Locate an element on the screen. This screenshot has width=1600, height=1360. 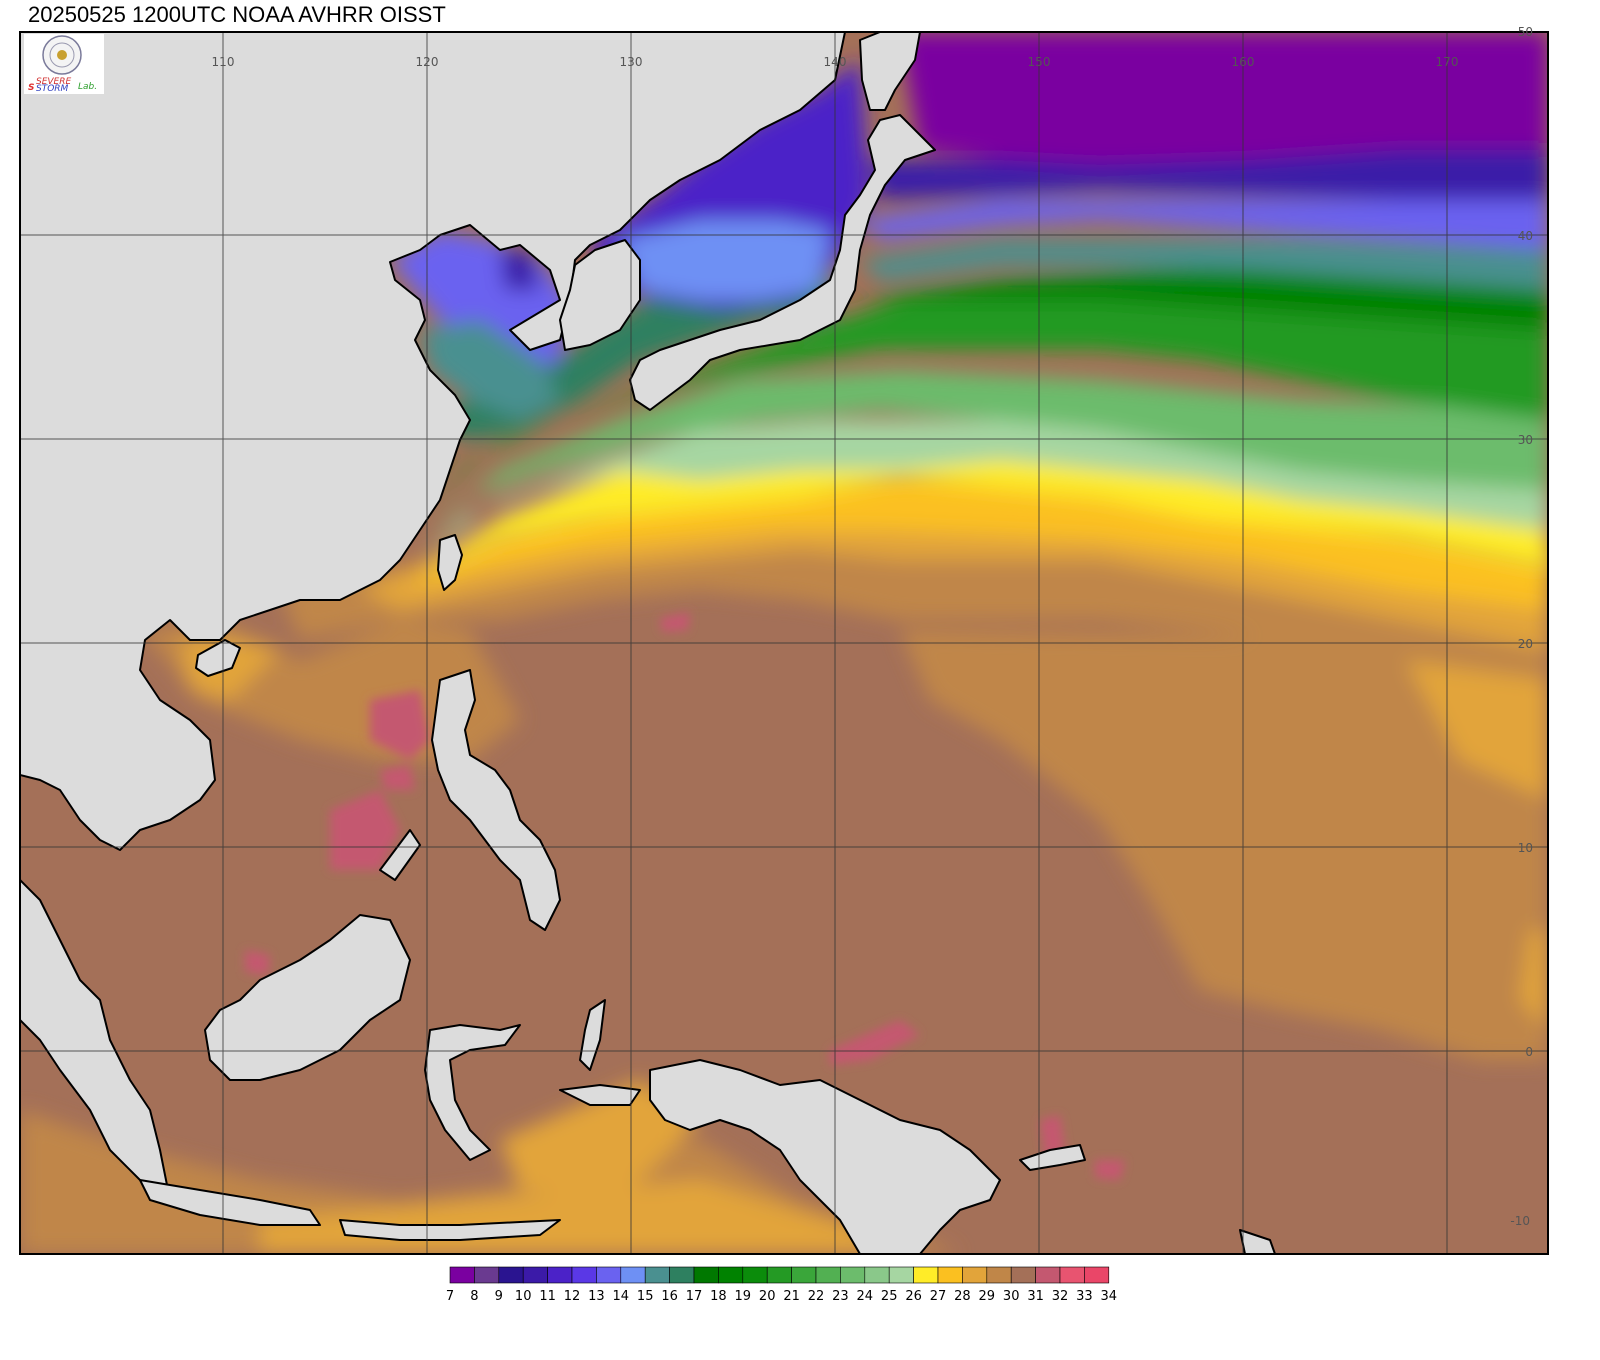
colorbar-label: 7 is located at coordinates (450, 1296).